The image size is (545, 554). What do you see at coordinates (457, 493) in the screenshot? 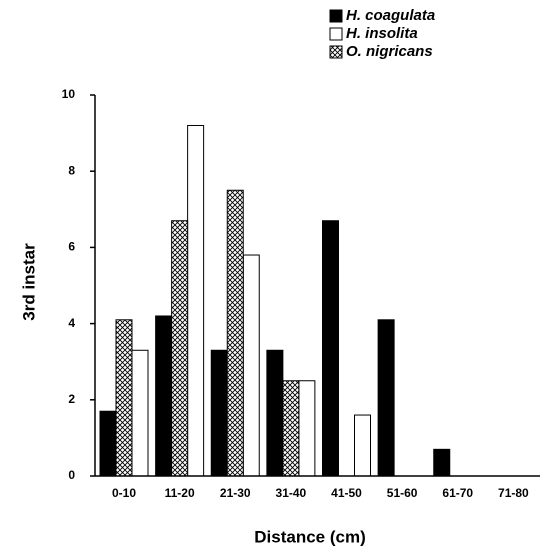
I see `x-tick-label: 61-70` at bounding box center [457, 493].